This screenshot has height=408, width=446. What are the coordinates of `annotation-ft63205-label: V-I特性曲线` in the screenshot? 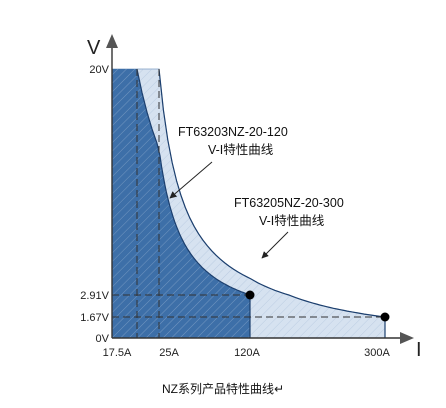 It's located at (292, 220).